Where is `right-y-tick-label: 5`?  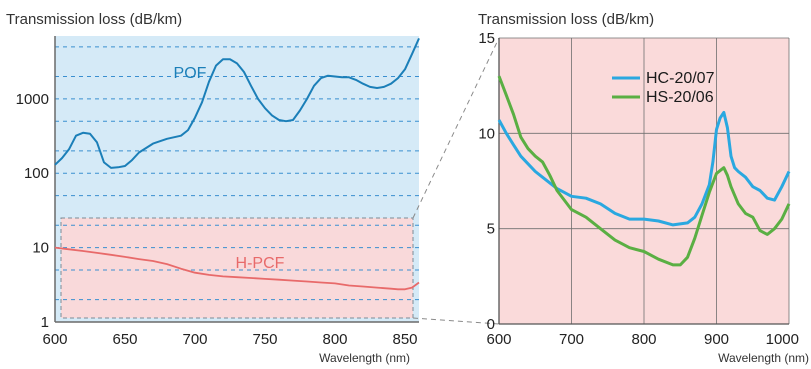 right-y-tick-label: 5 is located at coordinates (491, 229).